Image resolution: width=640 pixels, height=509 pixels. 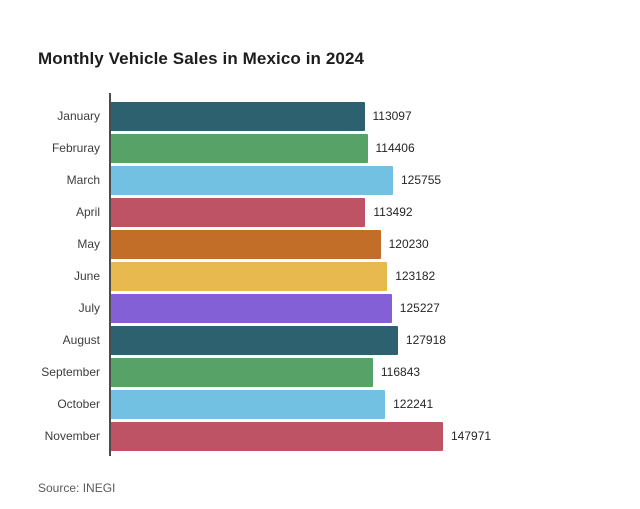 What do you see at coordinates (81, 340) in the screenshot?
I see `category-label: August` at bounding box center [81, 340].